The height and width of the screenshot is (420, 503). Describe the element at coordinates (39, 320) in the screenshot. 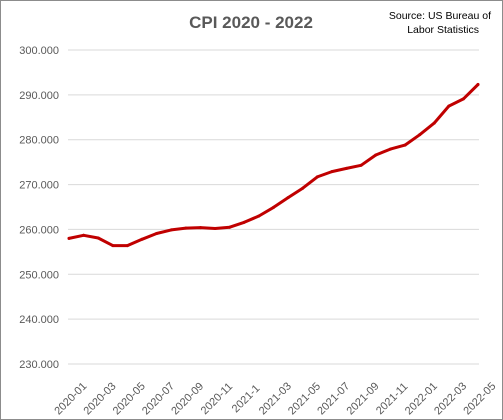

I see `y-tick-label: 240.000` at that location.